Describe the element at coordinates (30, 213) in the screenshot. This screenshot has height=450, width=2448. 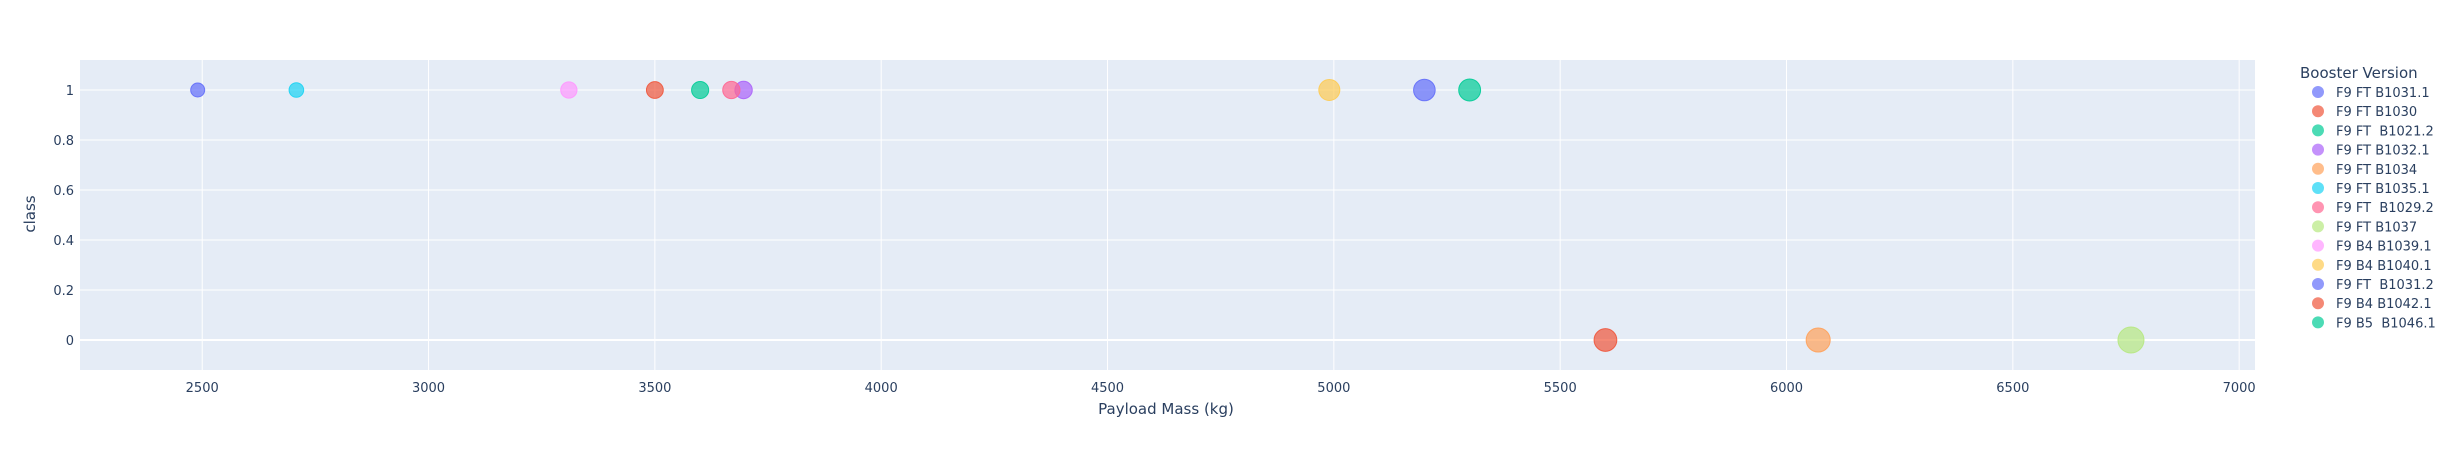
I see `y-axis-title: class` at that location.